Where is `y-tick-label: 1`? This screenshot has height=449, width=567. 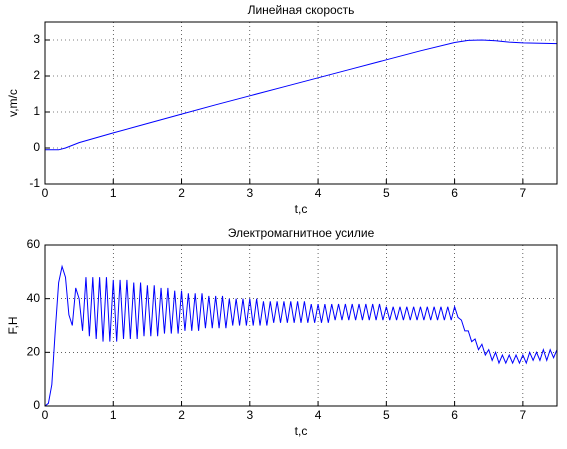
y-tick-label: 1 is located at coordinates (36, 111).